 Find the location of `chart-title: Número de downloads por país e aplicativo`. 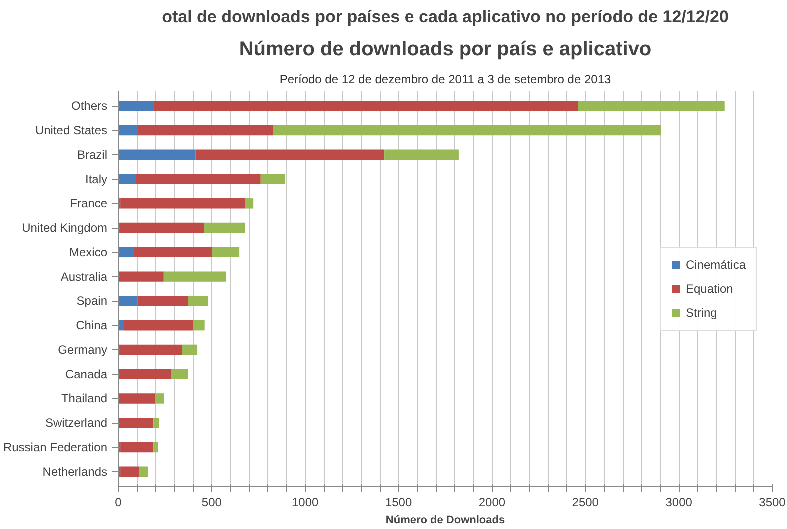

chart-title: Número de downloads por país e aplicativo is located at coordinates (445, 49).